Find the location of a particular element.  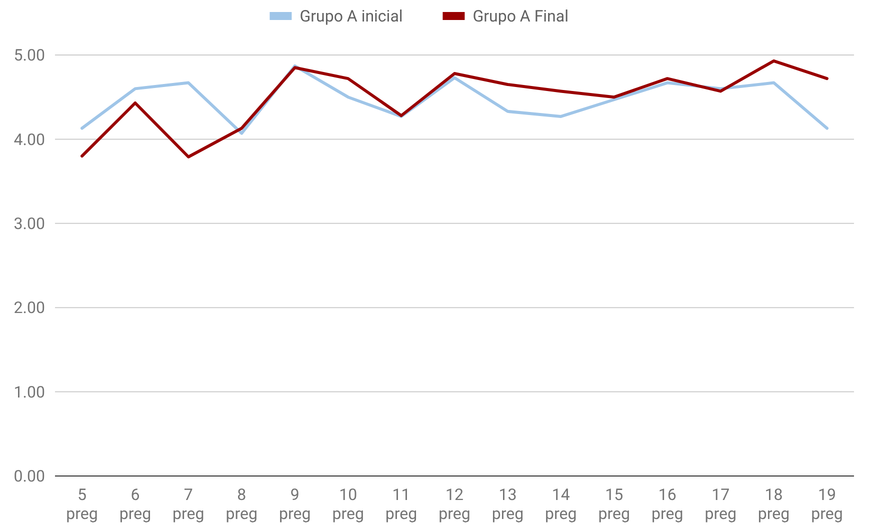

legend-label: Grupo A Final is located at coordinates (520, 16).